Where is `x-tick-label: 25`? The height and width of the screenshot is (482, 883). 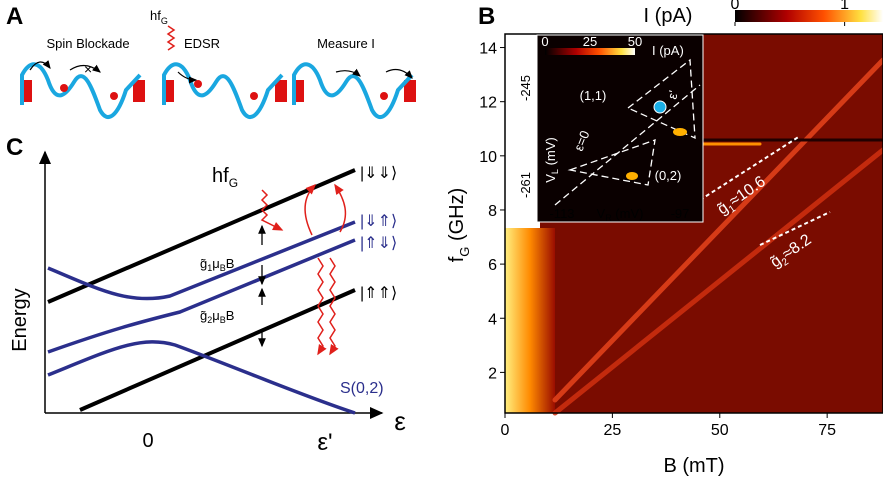 x-tick-label: 25 is located at coordinates (612, 430).